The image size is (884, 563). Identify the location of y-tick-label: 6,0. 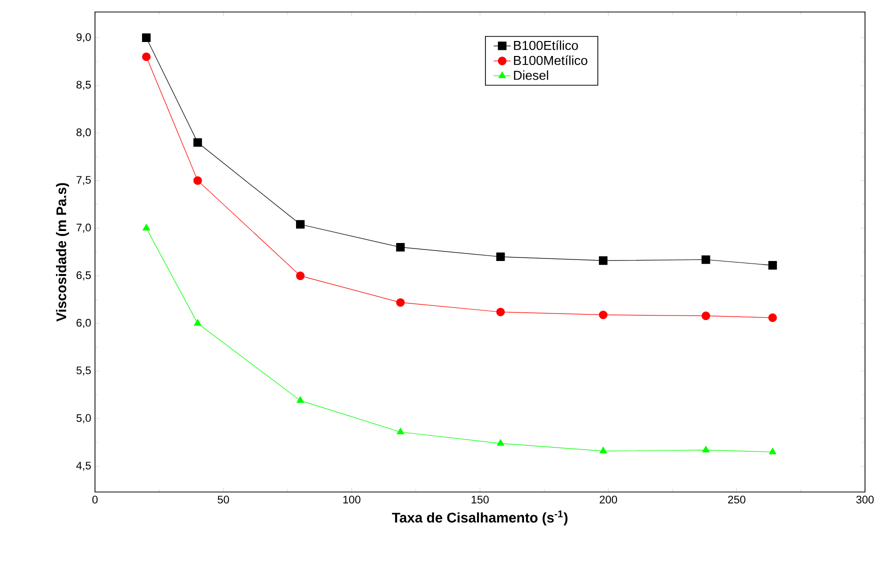
(83, 323).